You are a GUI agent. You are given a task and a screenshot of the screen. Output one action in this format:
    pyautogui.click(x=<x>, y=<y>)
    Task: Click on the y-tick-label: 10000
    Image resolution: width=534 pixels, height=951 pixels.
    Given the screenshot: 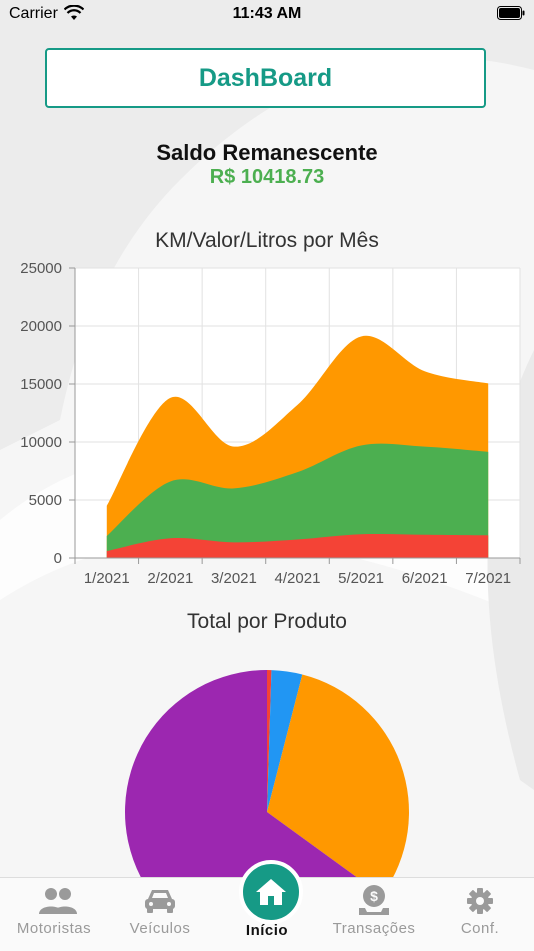 What is the action you would take?
    pyautogui.click(x=41, y=442)
    